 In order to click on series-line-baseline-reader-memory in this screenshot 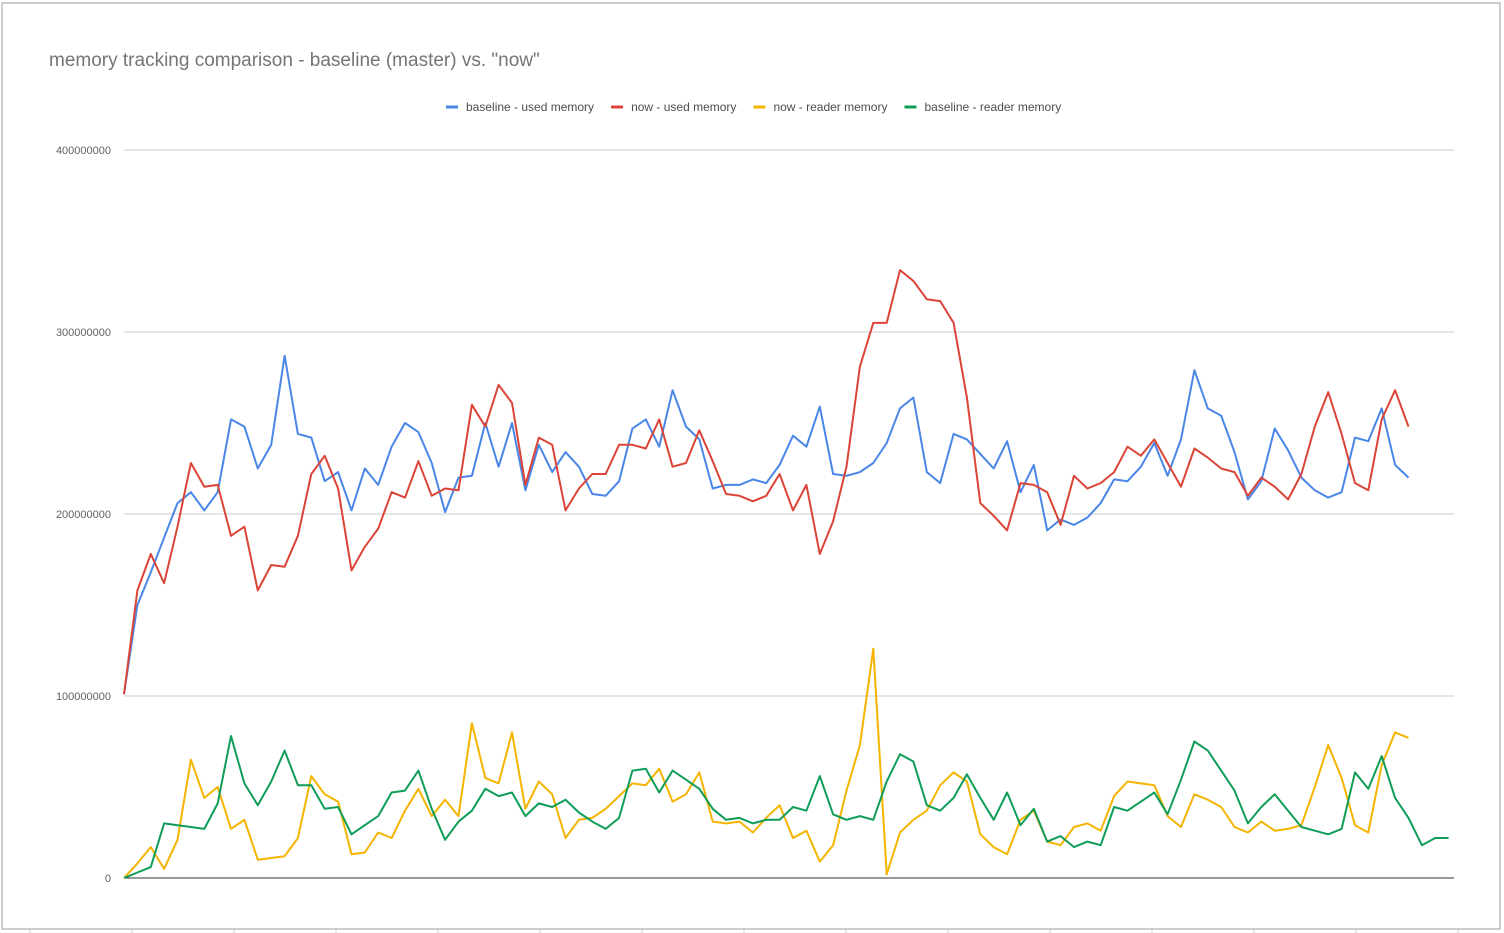, I will do `click(786, 807)`.